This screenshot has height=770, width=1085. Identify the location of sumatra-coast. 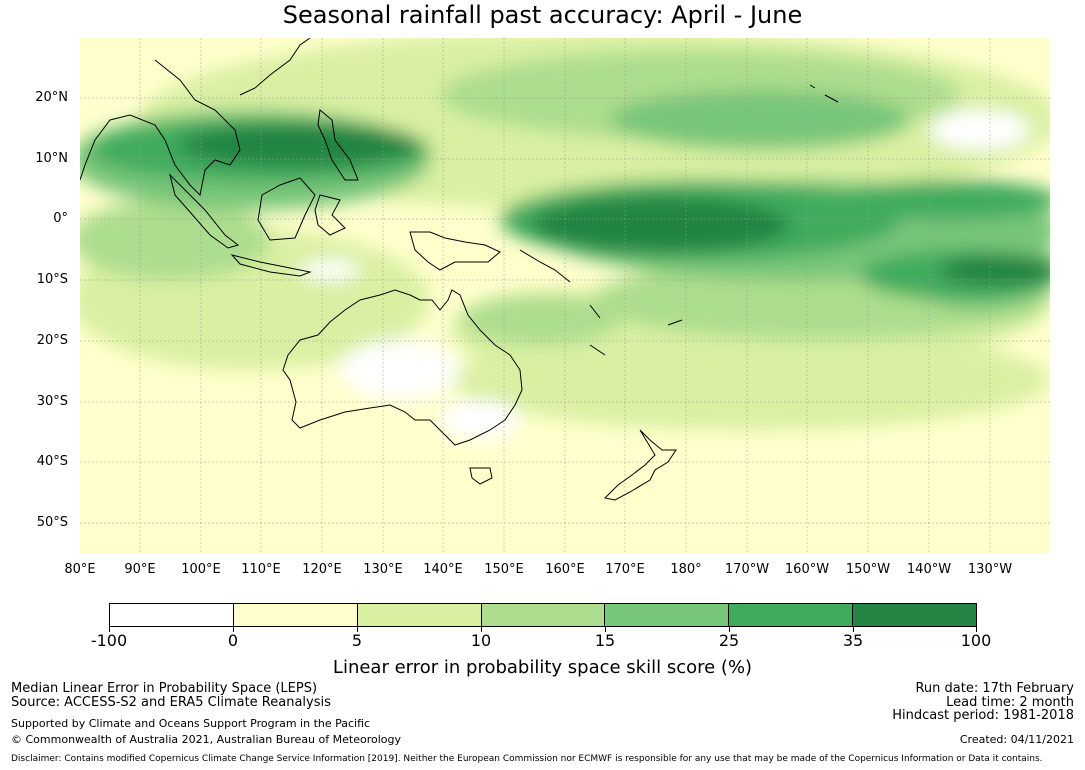
(204, 211).